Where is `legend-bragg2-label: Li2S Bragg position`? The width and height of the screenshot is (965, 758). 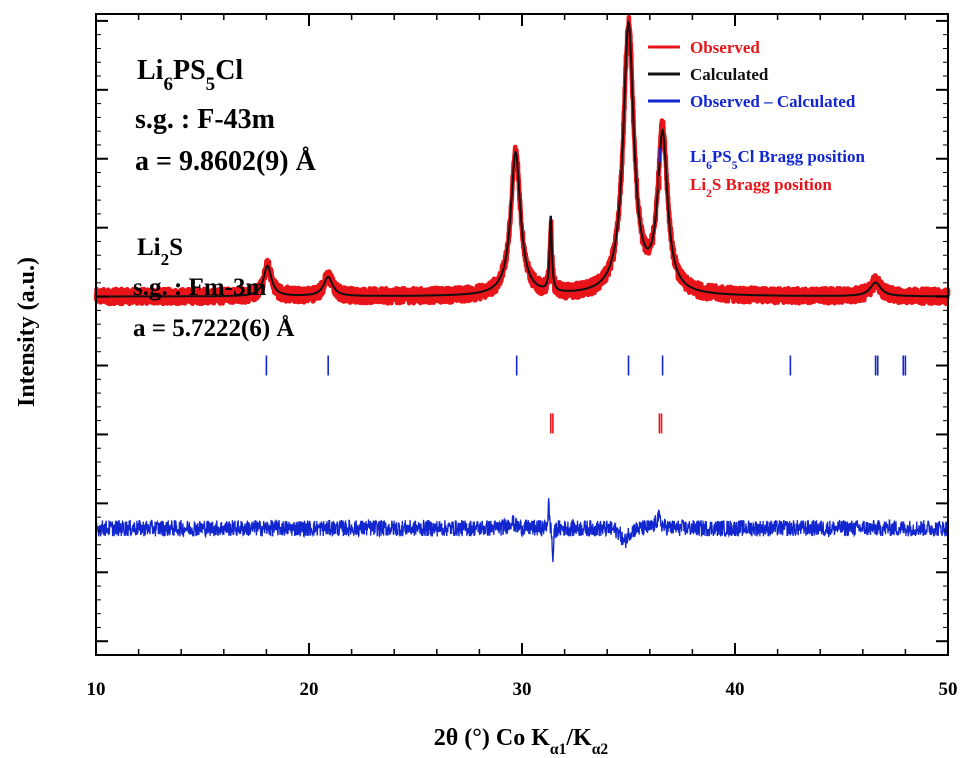 legend-bragg2-label: Li2S Bragg position is located at coordinates (761, 187).